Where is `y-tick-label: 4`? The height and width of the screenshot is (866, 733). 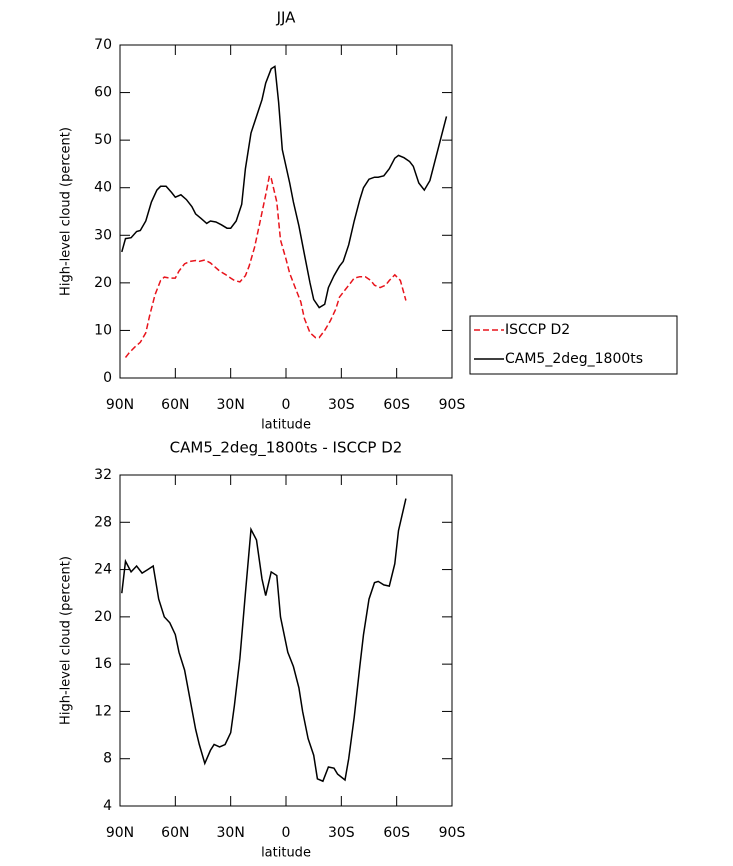
y-tick-label: 4 is located at coordinates (107, 806).